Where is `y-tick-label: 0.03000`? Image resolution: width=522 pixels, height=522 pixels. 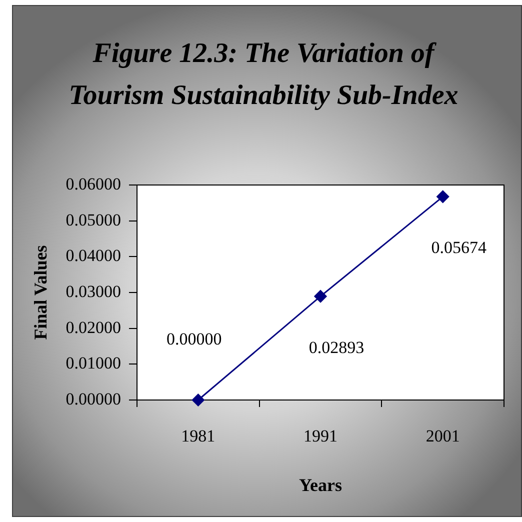 y-tick-label: 0.03000 is located at coordinates (93, 291).